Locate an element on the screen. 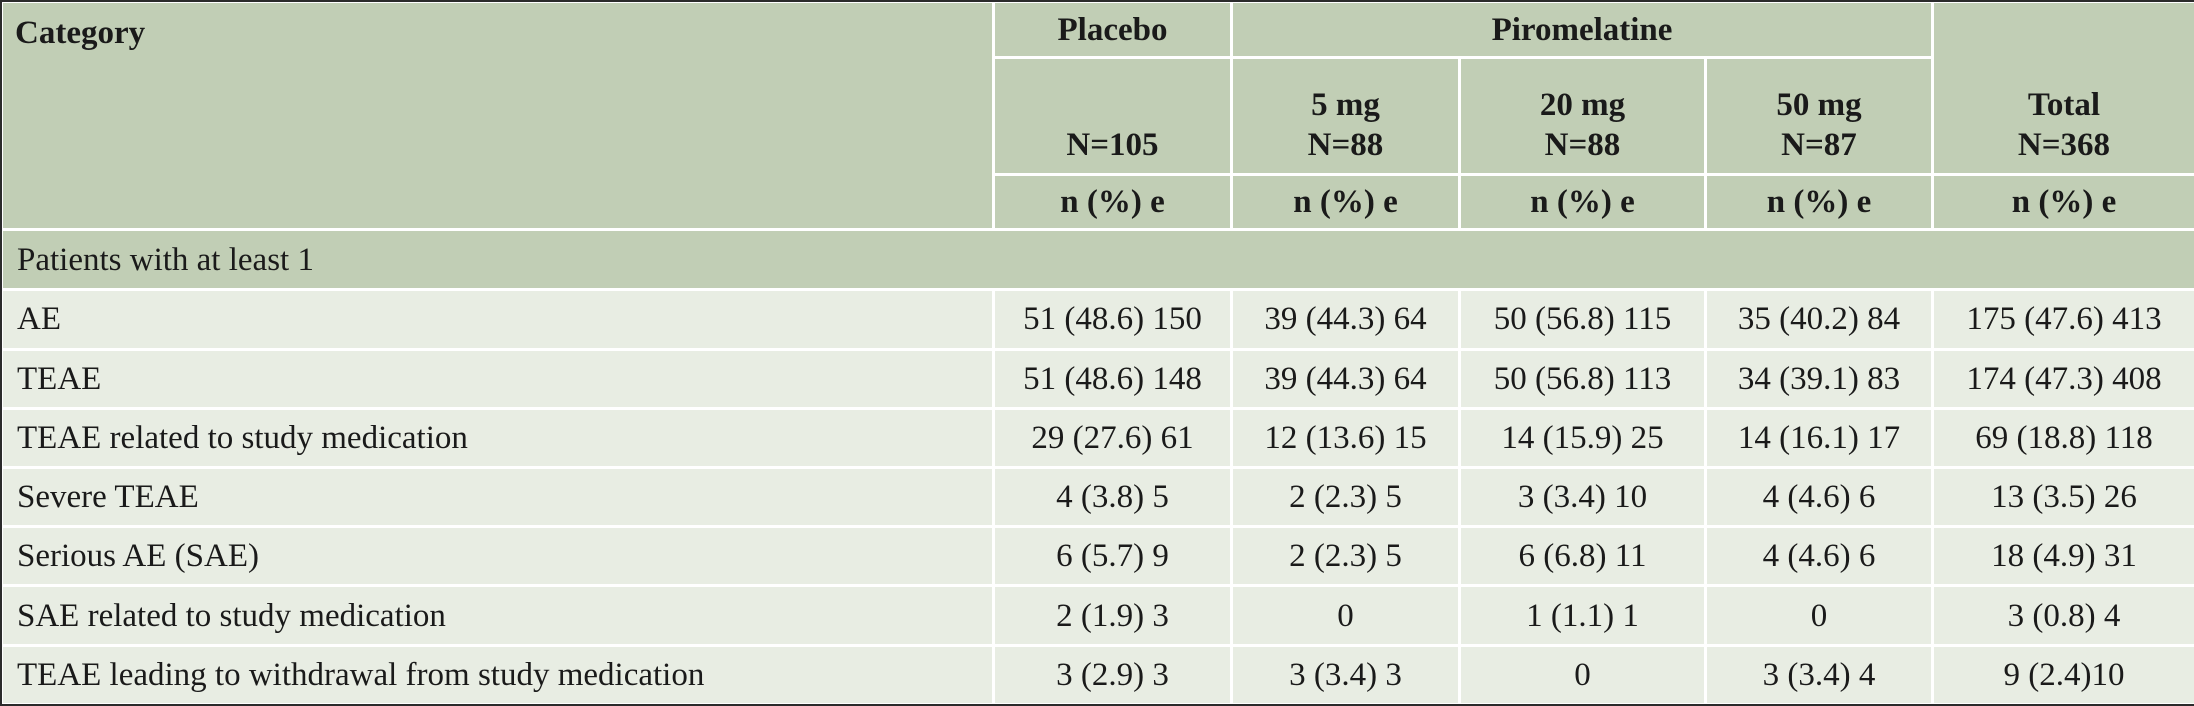  data-cell: 50 (56.8) 115 is located at coordinates (1582, 319).